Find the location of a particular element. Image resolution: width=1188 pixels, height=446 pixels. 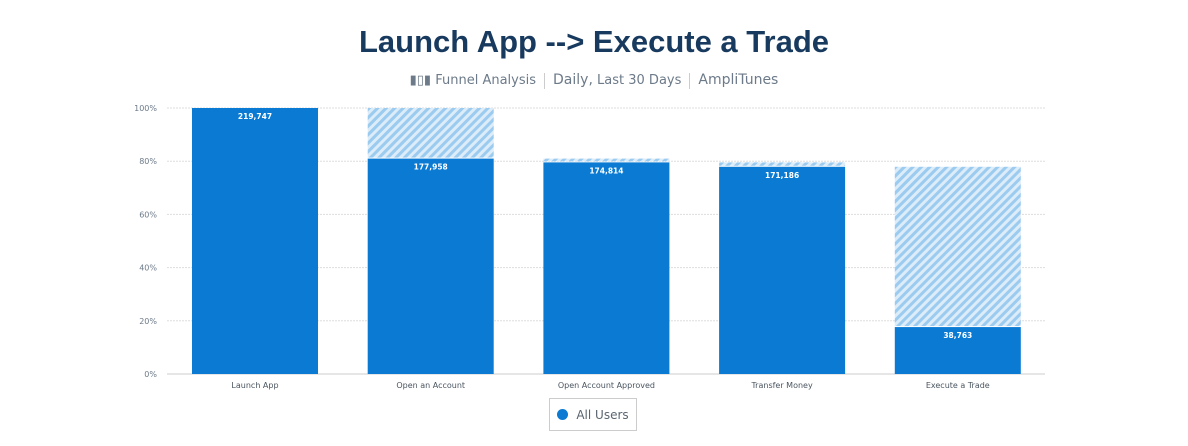

bar-count-label: 38,763 is located at coordinates (957, 335).